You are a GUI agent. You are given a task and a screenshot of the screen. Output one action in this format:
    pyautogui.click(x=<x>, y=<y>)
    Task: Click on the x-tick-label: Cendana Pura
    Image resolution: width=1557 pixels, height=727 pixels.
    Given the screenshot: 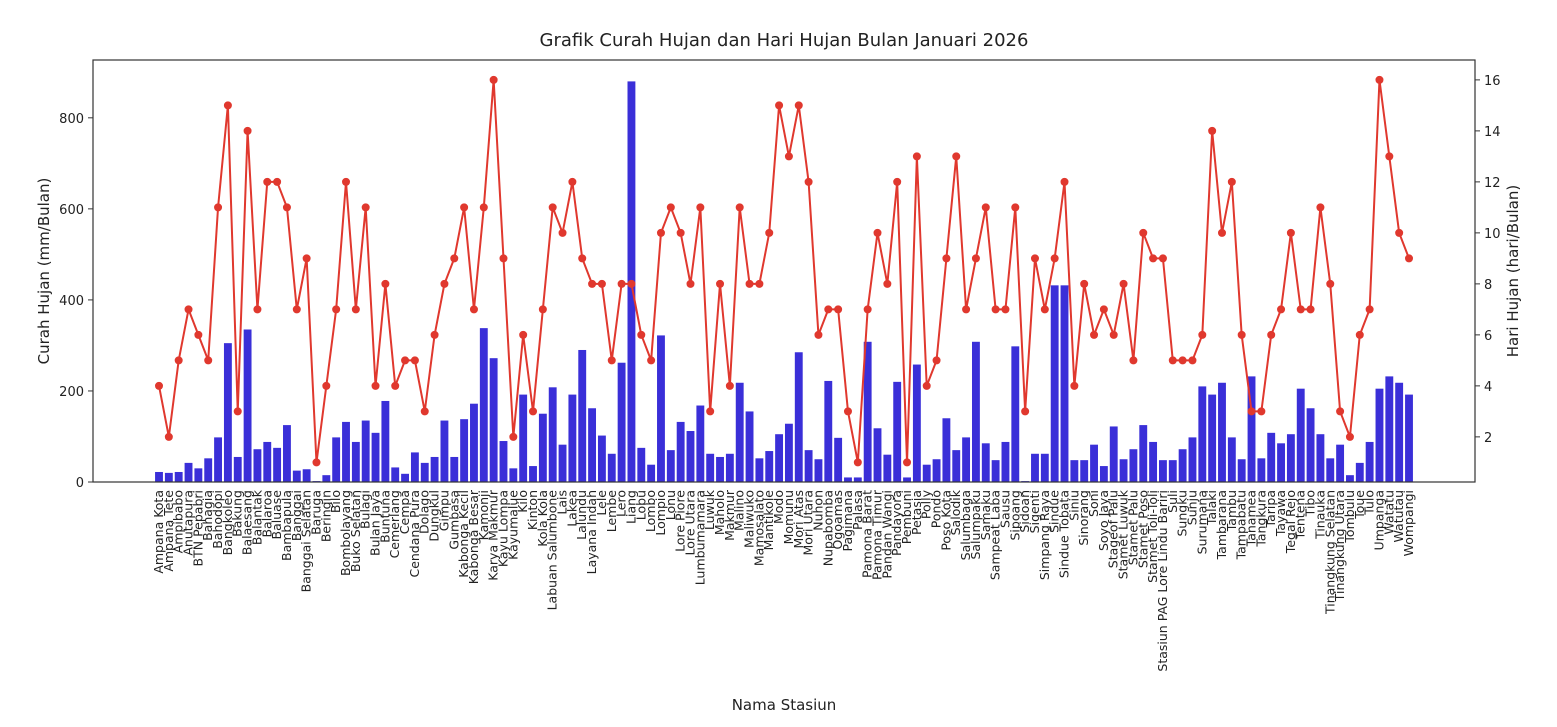 What is the action you would take?
    pyautogui.click(x=414, y=534)
    